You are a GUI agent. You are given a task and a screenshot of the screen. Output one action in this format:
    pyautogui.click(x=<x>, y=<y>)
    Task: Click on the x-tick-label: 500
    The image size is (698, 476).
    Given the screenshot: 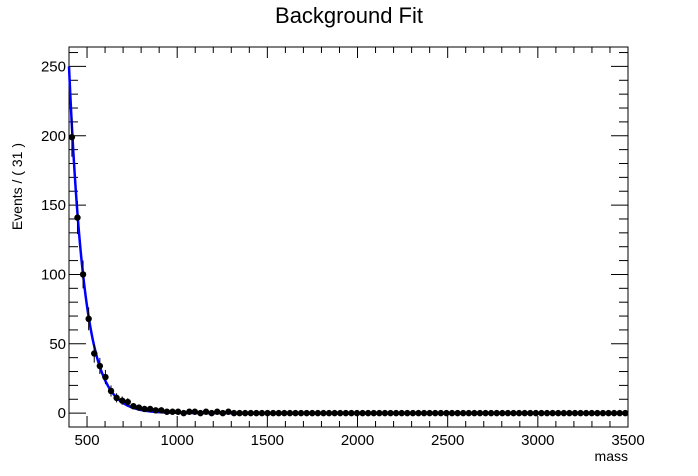 What is the action you would take?
    pyautogui.click(x=87, y=440)
    